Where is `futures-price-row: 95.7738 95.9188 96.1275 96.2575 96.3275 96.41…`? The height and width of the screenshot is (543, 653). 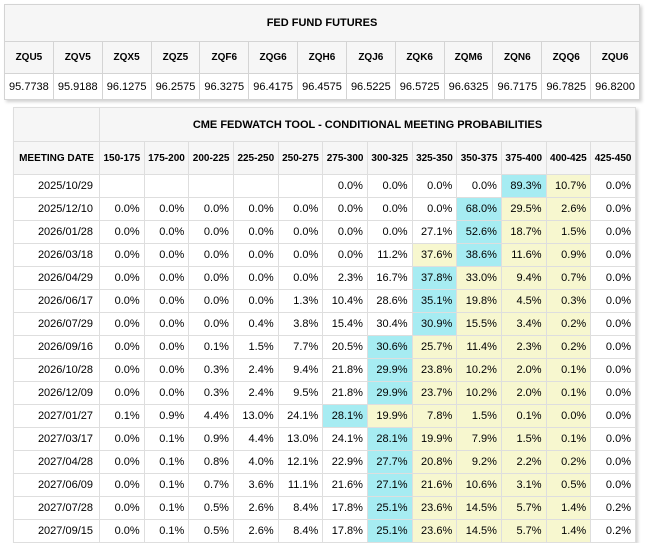 futures-price-row: 95.7738 95.9188 96.1275 96.2575 96.3275 96.41… is located at coordinates (322, 86).